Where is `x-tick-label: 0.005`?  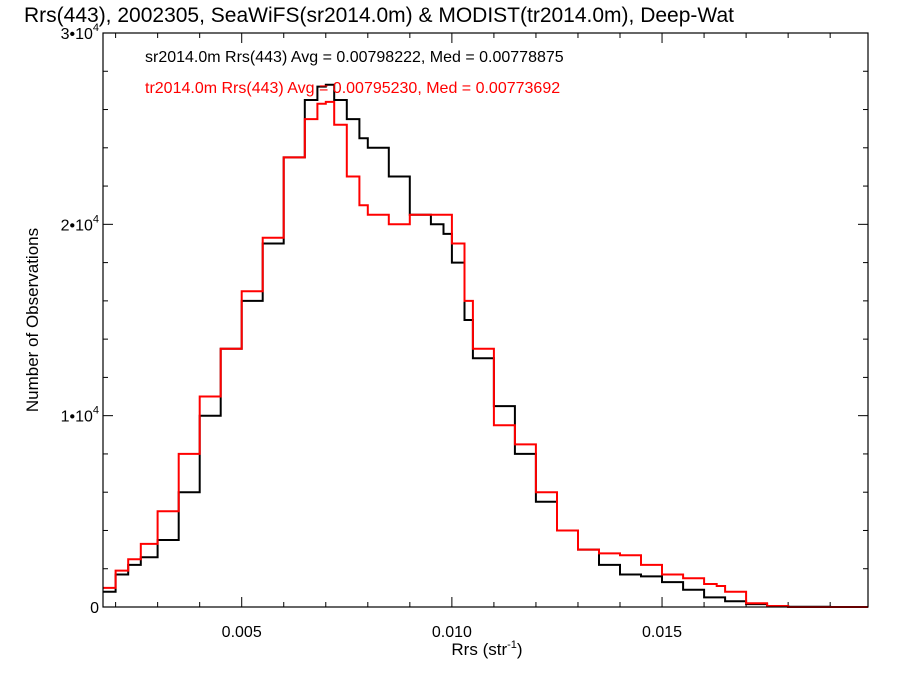
x-tick-label: 0.005 is located at coordinates (242, 632).